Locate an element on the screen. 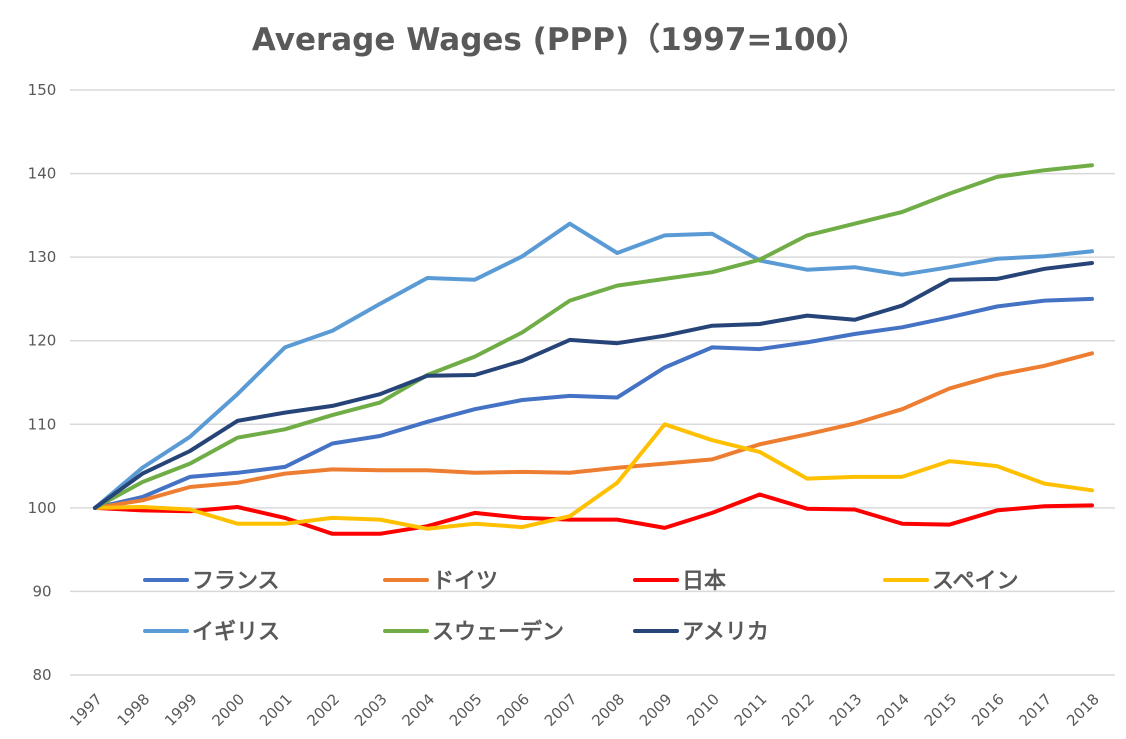 This screenshot has width=1126, height=739. legend-item: 日本 is located at coordinates (679, 581).